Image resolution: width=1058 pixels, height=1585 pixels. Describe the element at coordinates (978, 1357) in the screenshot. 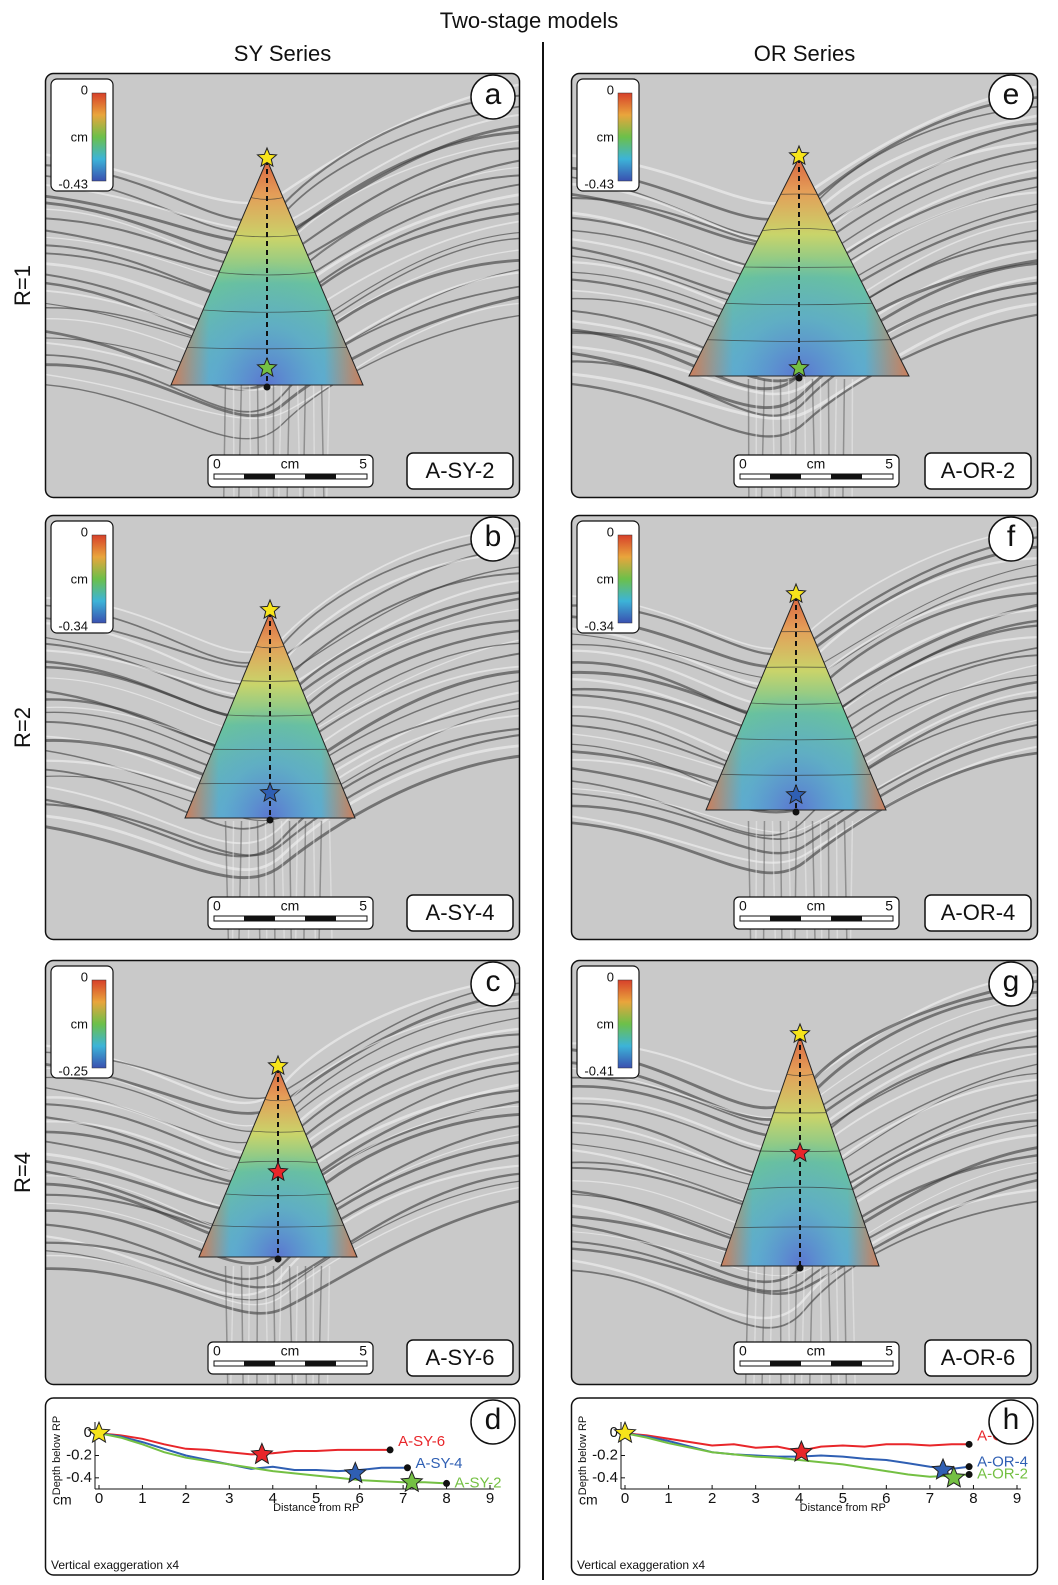

I see `model-name: A-OR-6` at that location.